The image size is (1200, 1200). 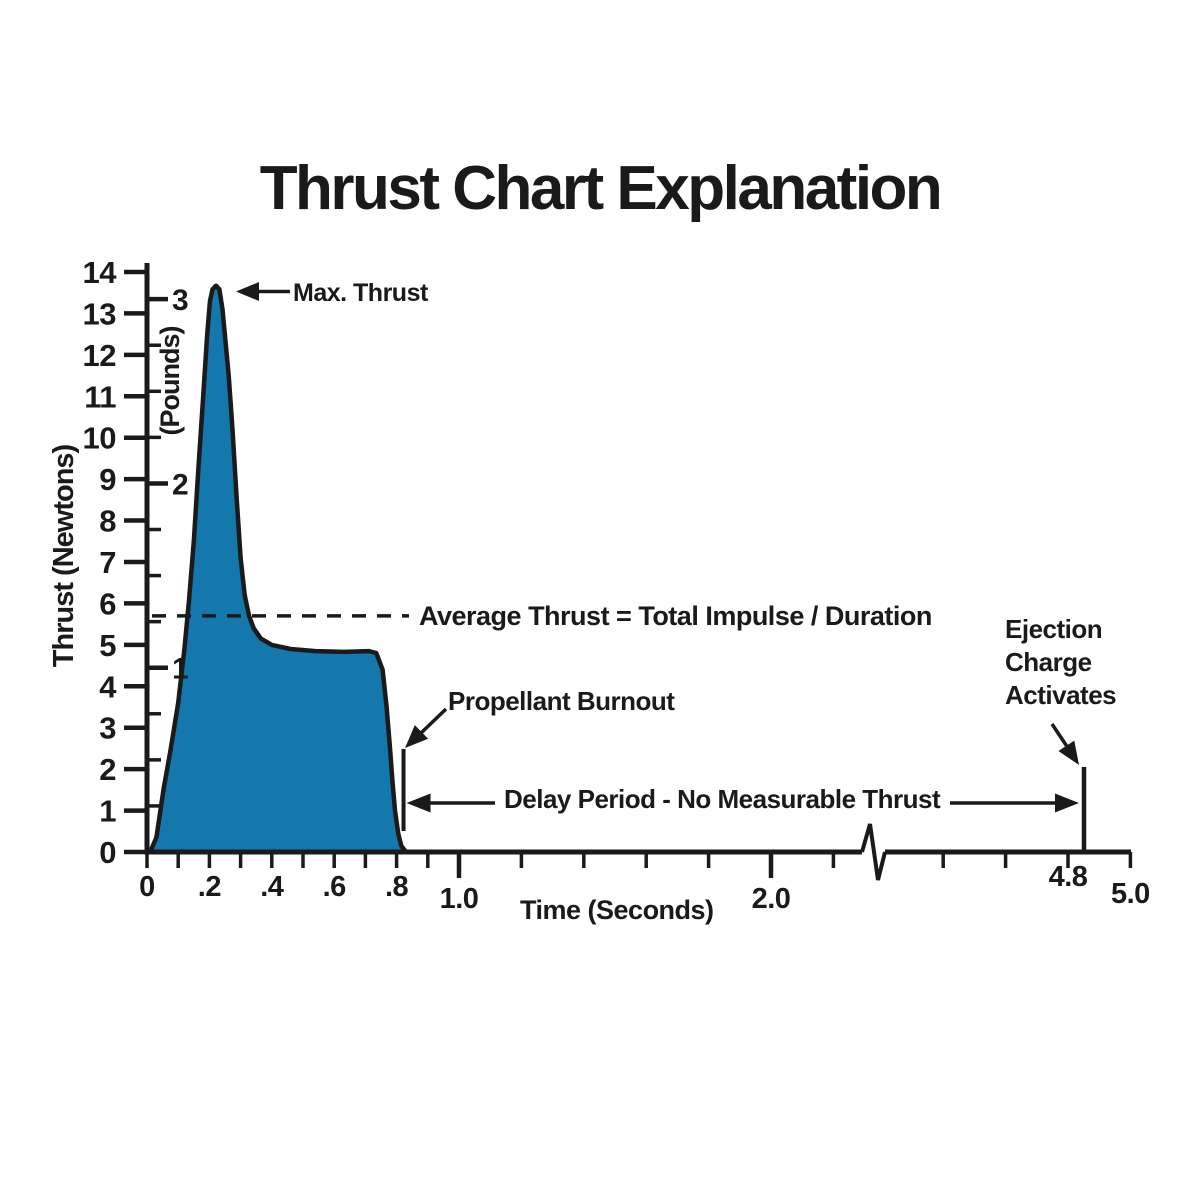 What do you see at coordinates (107, 521) in the screenshot?
I see `svg-text: 8` at bounding box center [107, 521].